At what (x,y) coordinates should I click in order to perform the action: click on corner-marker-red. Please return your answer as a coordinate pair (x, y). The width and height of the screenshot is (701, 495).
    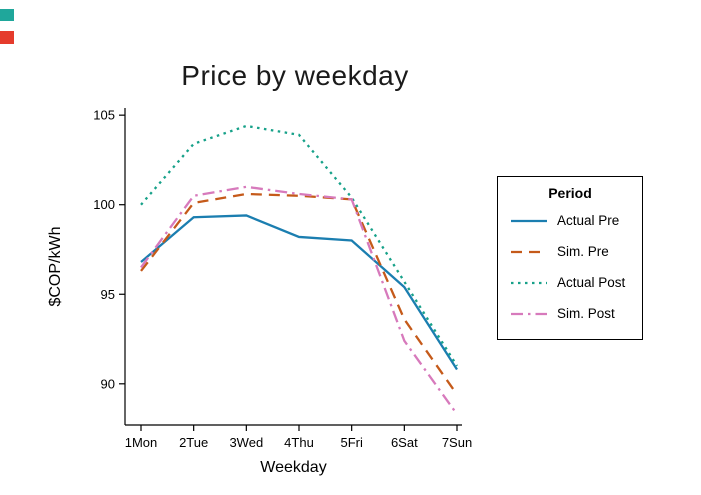
    Looking at the image, I should click on (7, 37).